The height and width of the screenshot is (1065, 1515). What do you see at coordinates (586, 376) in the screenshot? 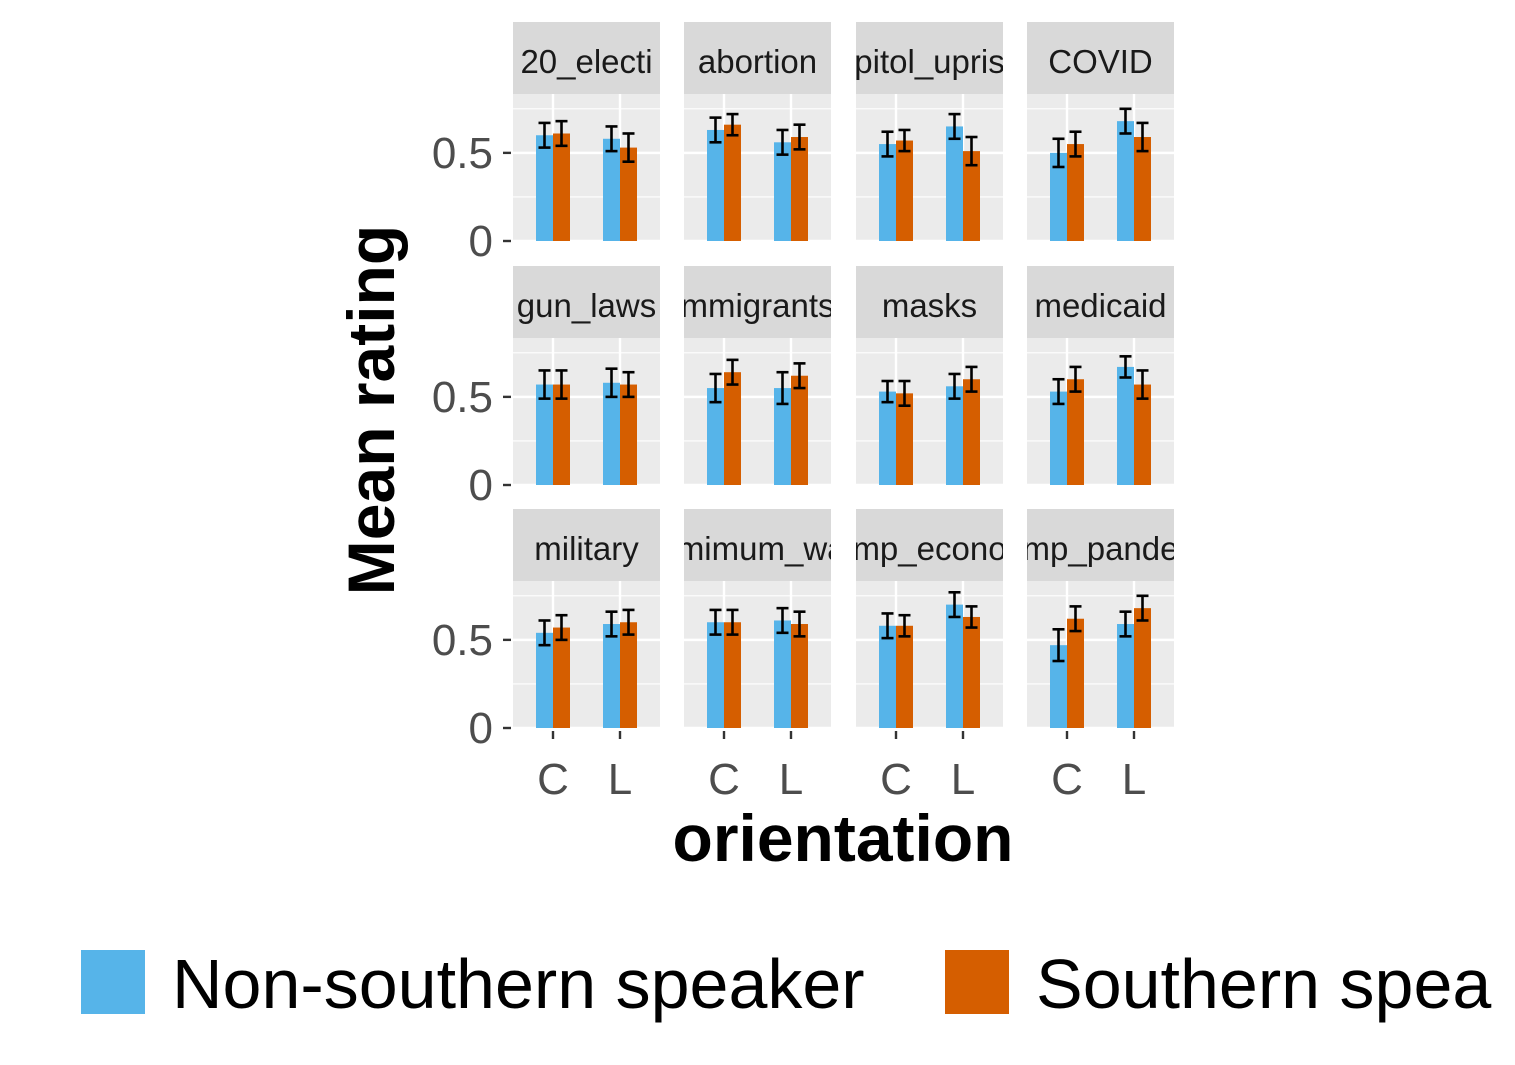
I see `facet-panel: gun_laws` at bounding box center [586, 376].